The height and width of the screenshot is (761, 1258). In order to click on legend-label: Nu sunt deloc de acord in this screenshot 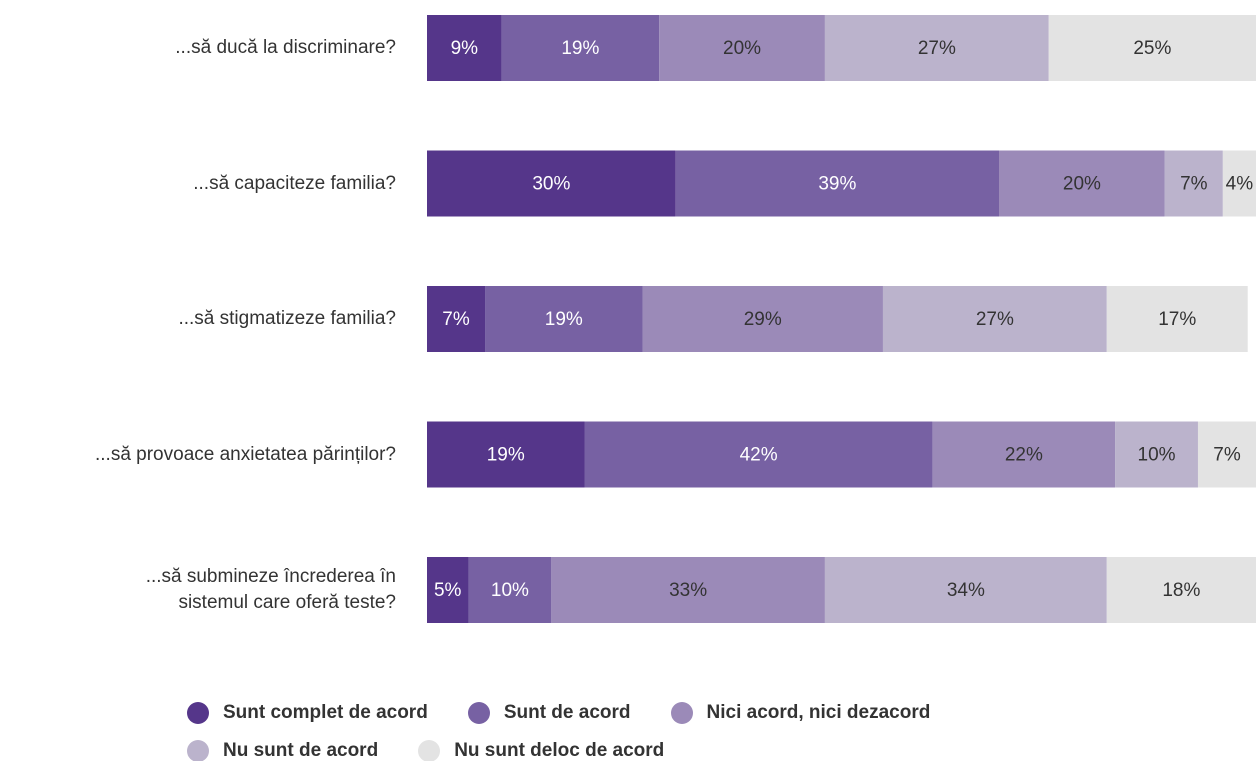, I will do `click(559, 750)`.